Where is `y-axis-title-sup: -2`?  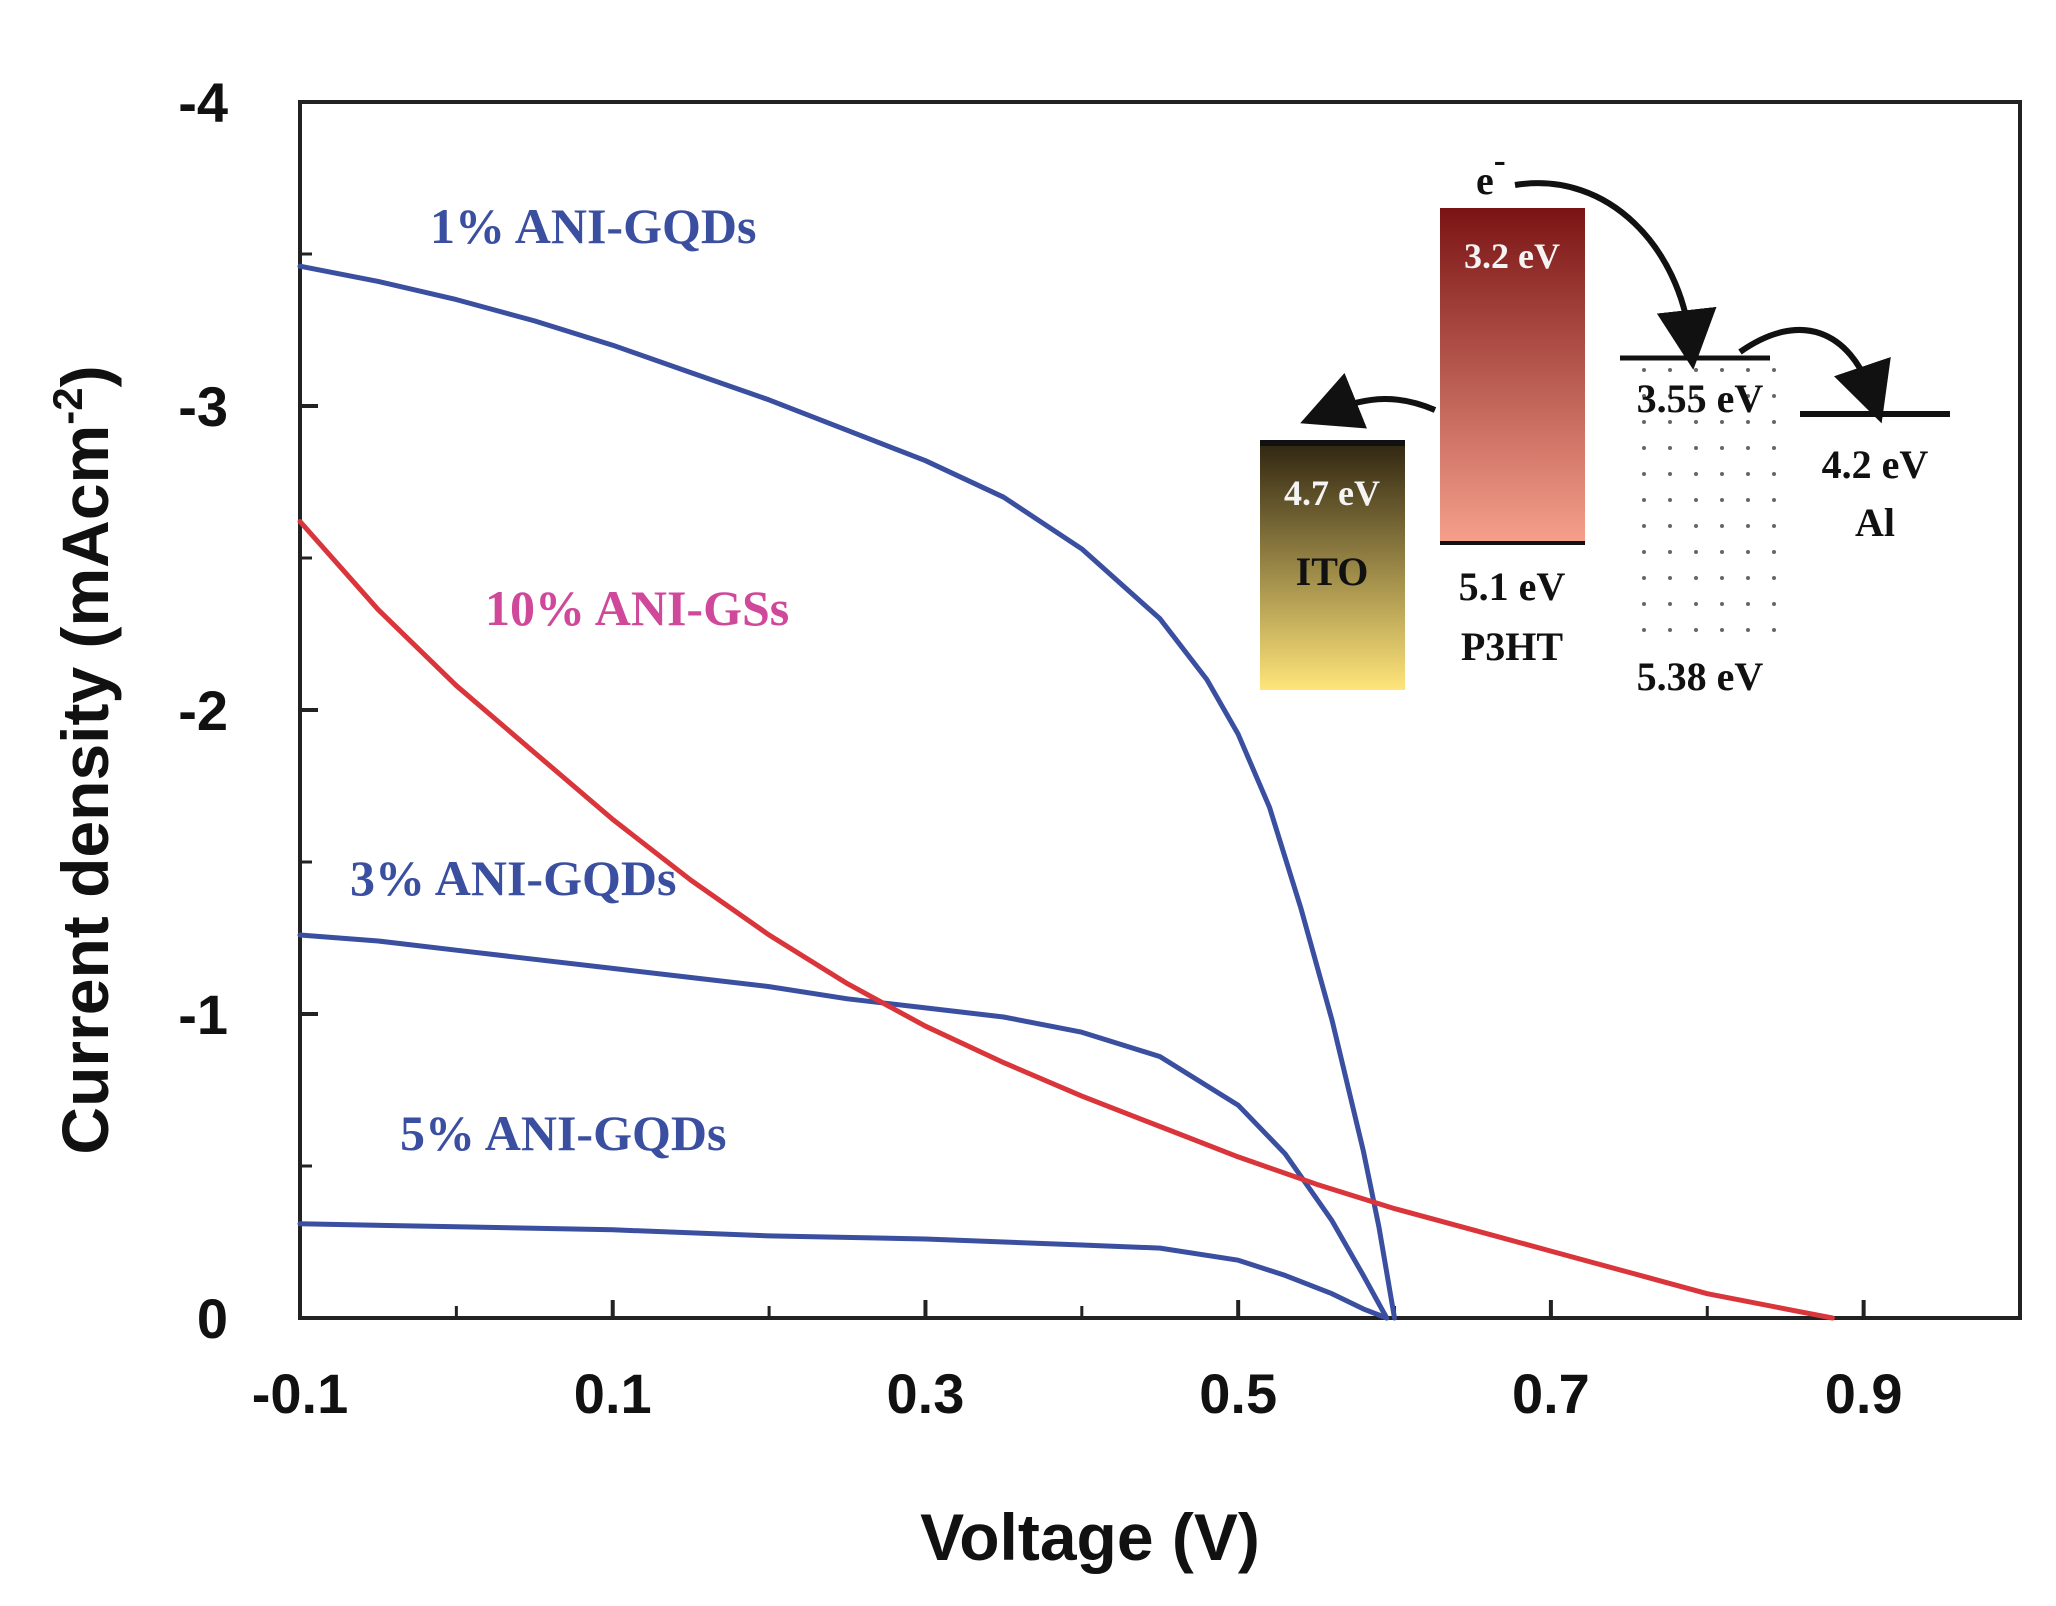
y-axis-title-sup: -2 is located at coordinates (67, 405).